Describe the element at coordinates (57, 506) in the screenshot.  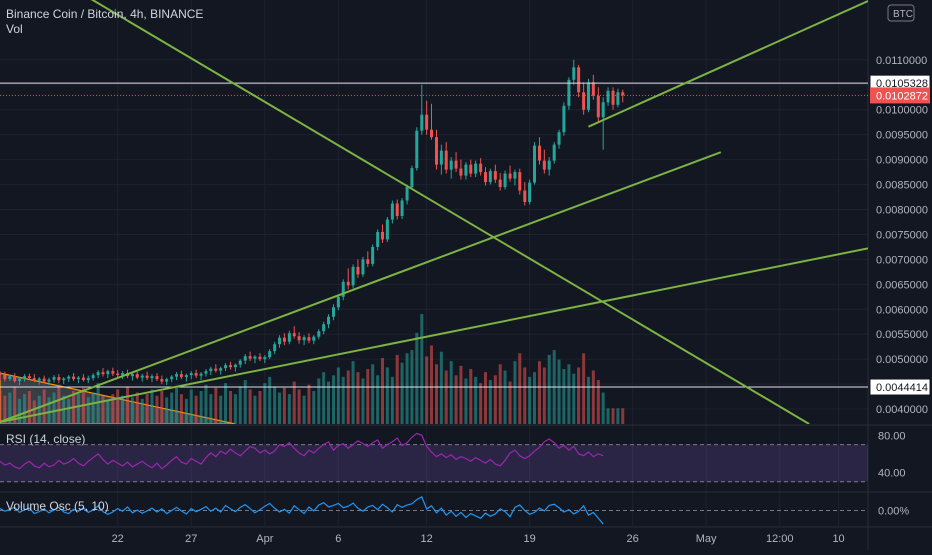
I see `volume-osc-legend: Volume Osc (5, 10)` at that location.